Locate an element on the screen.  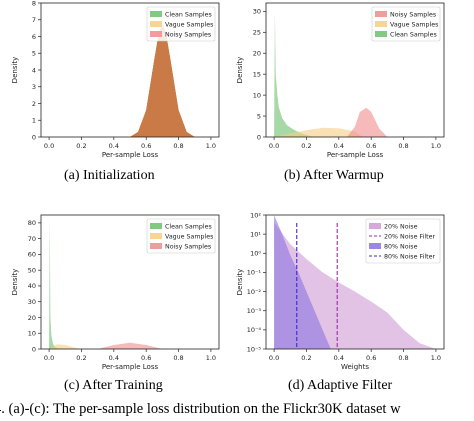
y-tick-label: 10⁻⁵ is located at coordinates (254, 349).